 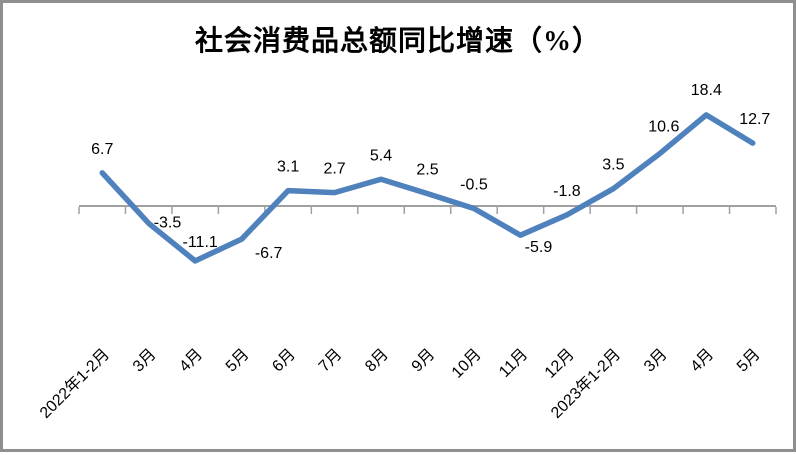 I want to click on chart-title: 社会消费品总额同比增速（%）, so click(x=397, y=41).